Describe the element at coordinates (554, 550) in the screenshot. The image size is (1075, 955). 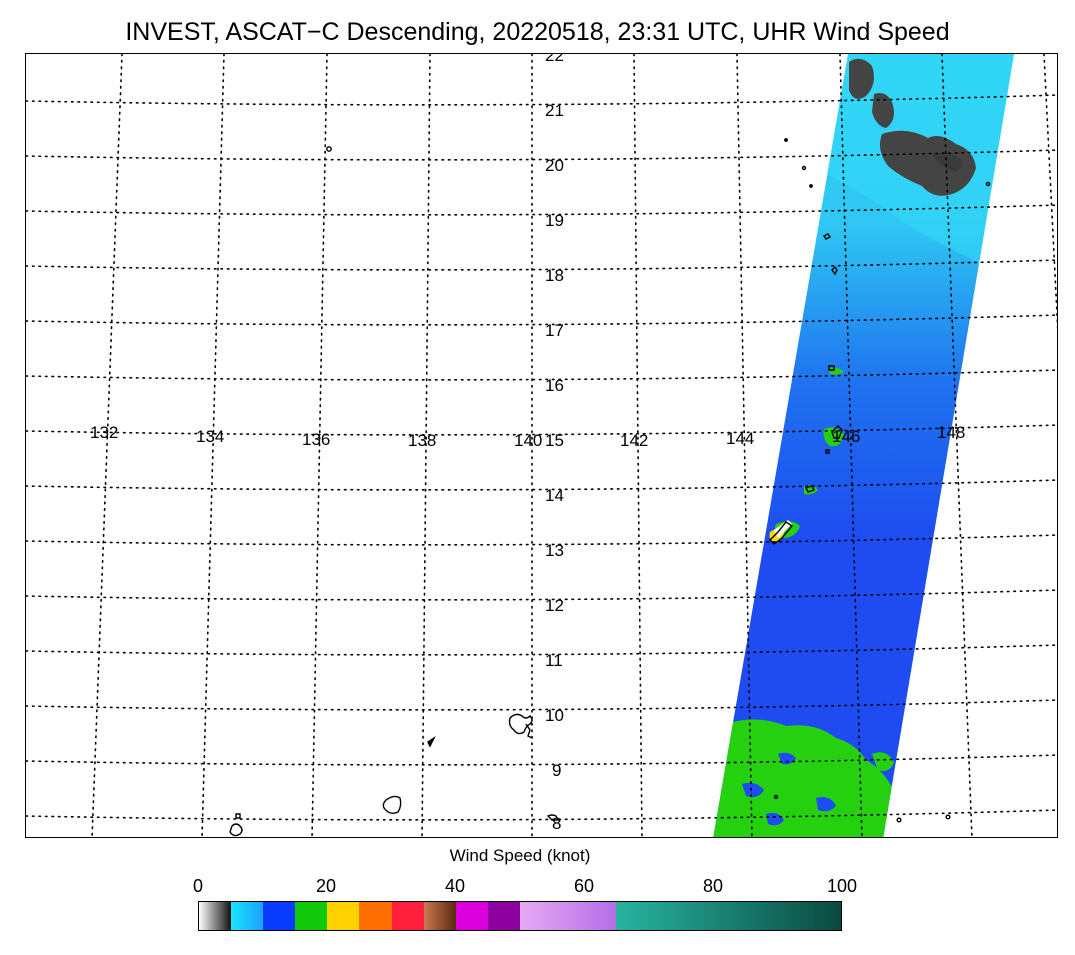
I see `lat-label-13: 13` at that location.